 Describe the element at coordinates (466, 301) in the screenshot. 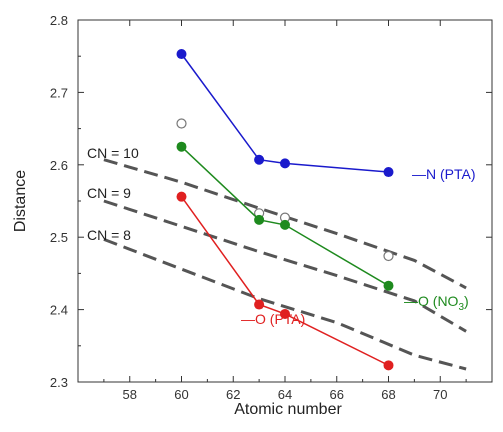

I see `series-label-end: )` at that location.